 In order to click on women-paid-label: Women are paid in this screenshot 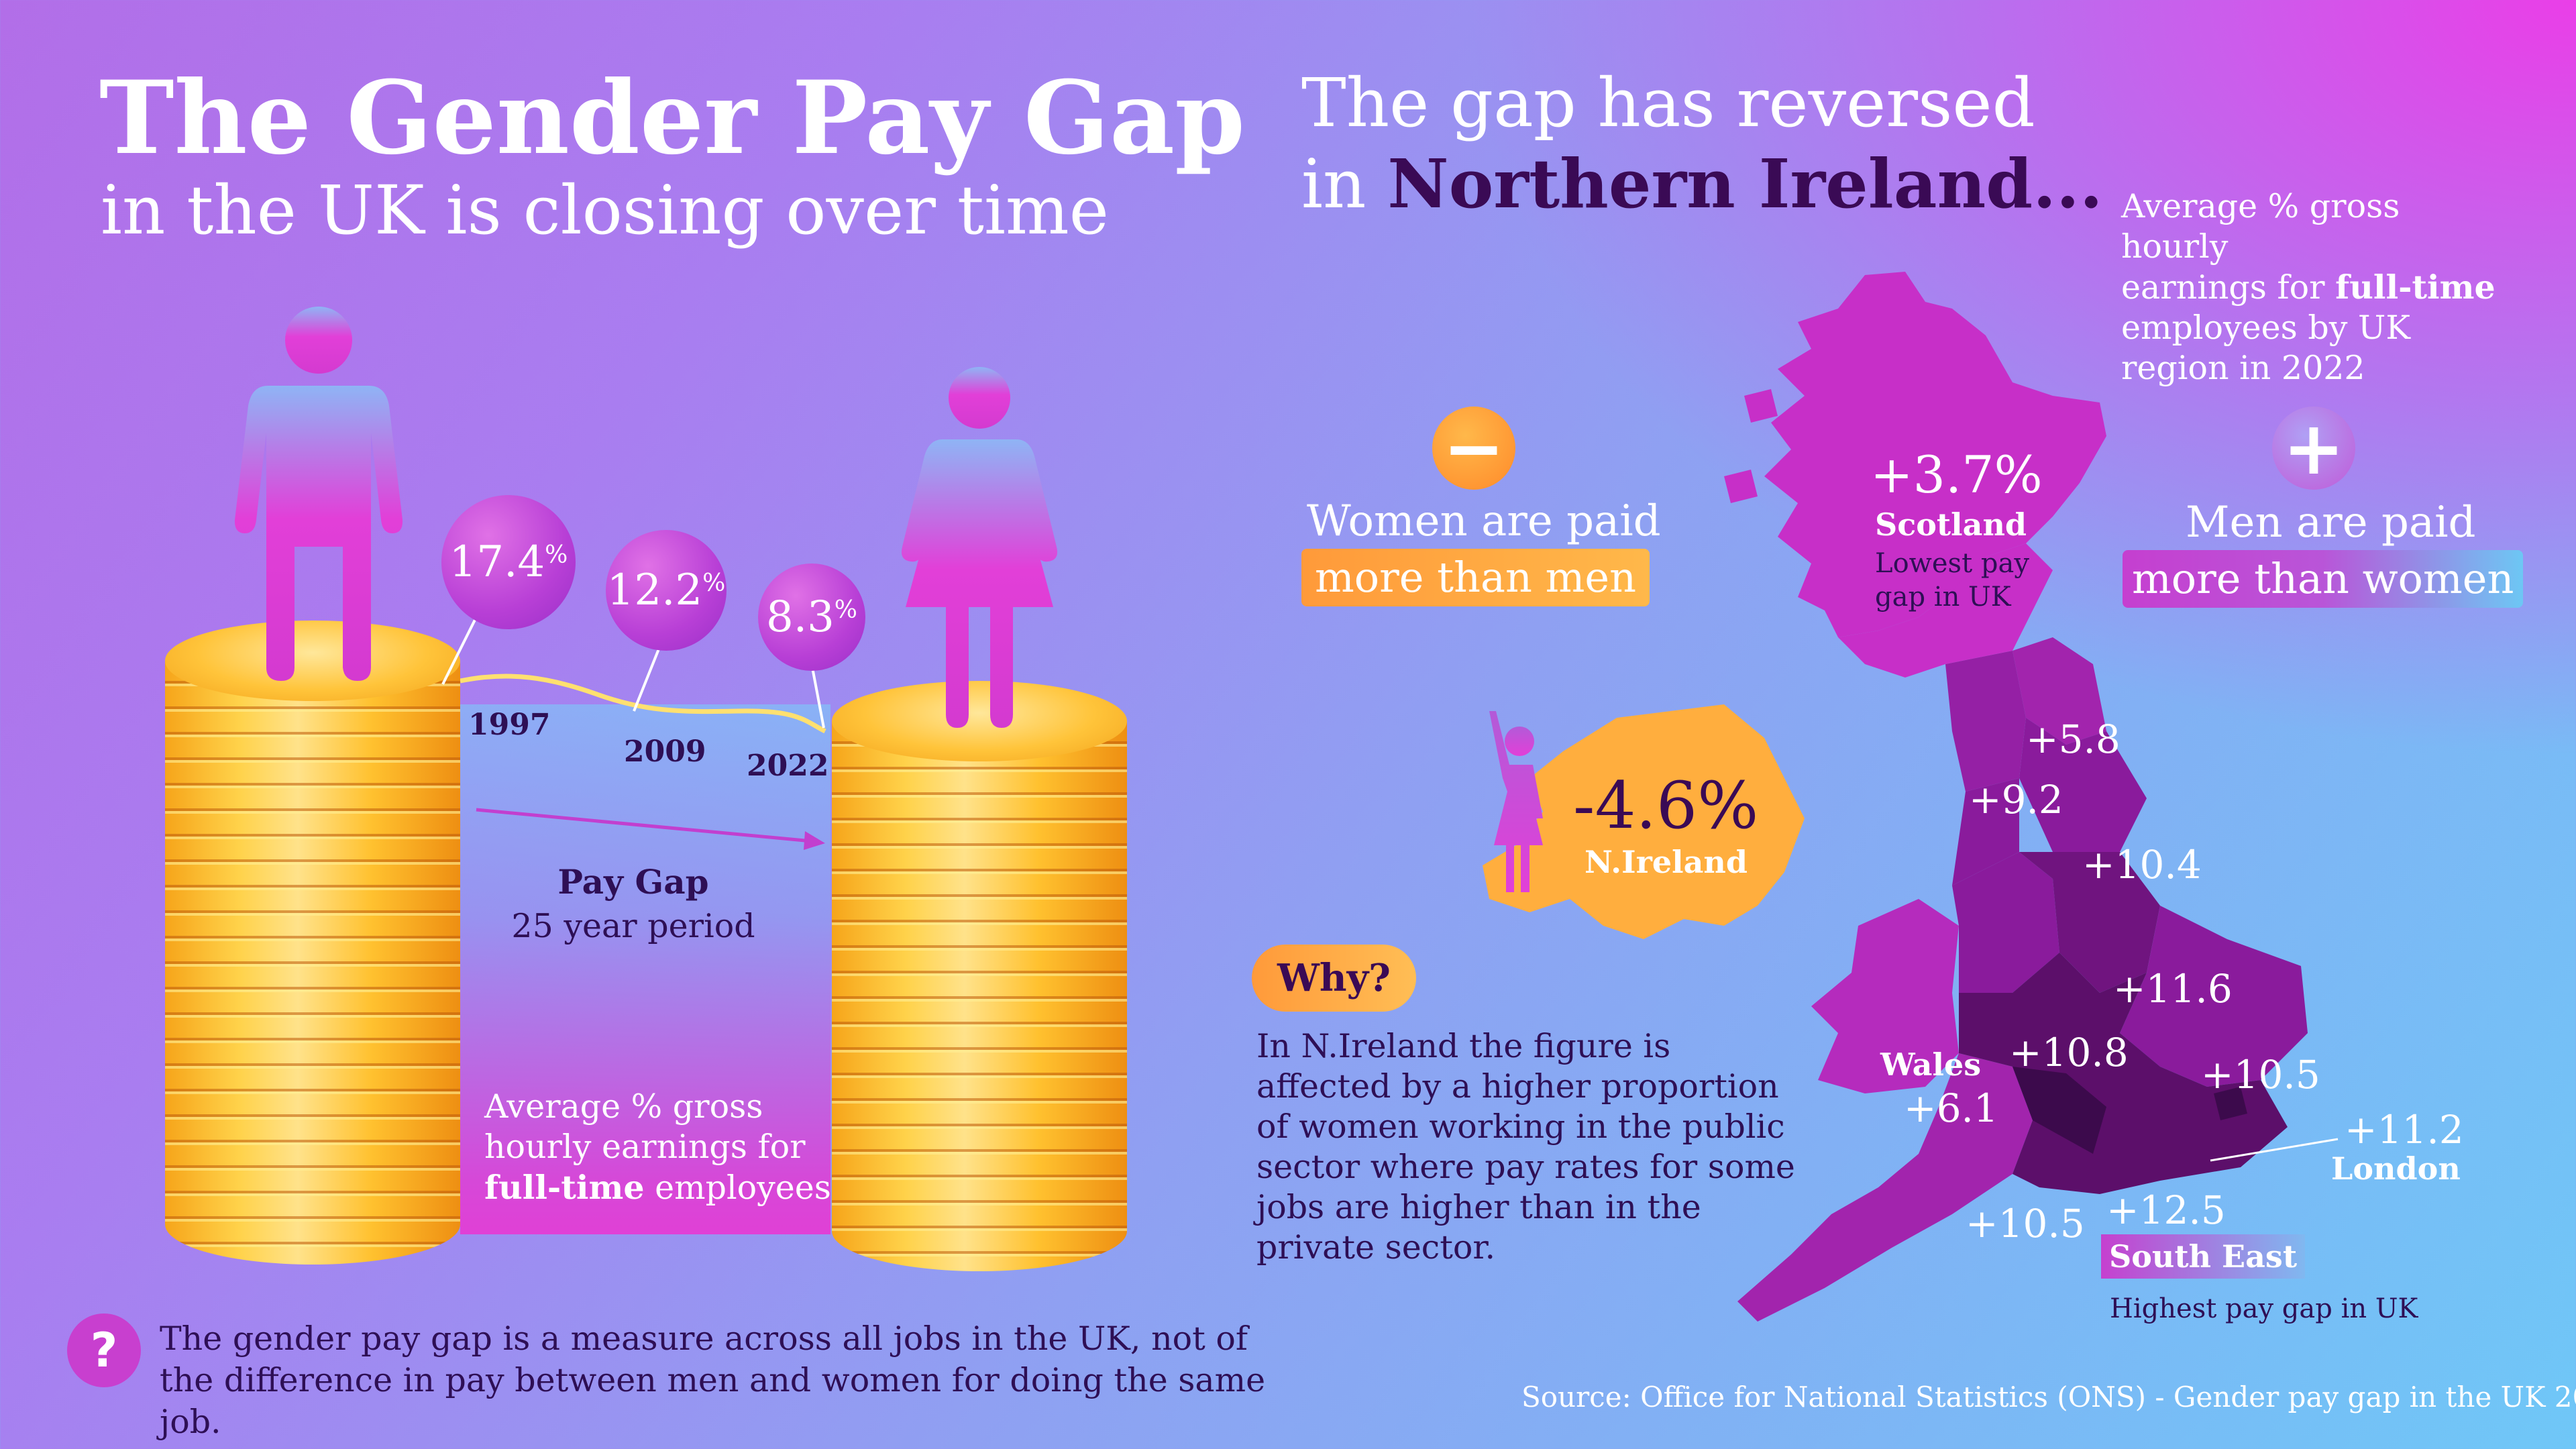, I will do `click(1484, 521)`.